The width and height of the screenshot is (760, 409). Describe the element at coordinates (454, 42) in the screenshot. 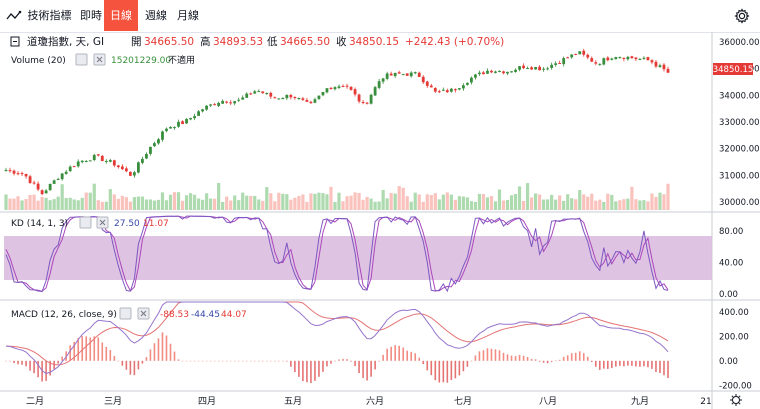

I see `change-value: +242.43 (+0.70%)` at that location.